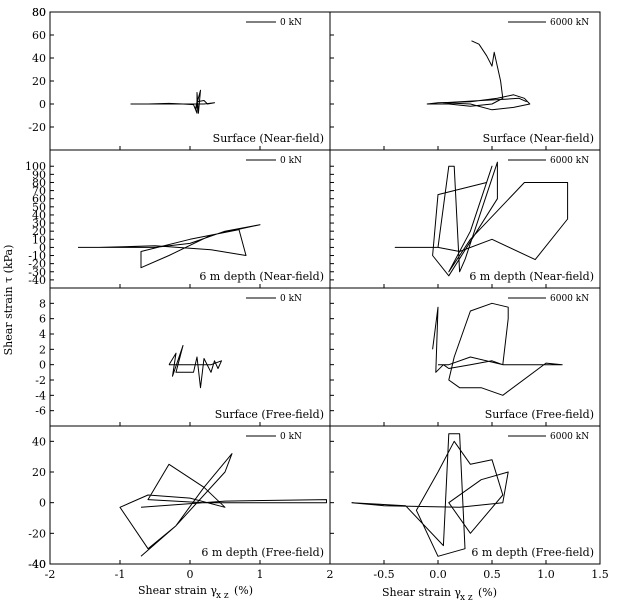 This screenshot has width=617, height=600. I want to click on y-tick-label: 8, so click(42, 303).